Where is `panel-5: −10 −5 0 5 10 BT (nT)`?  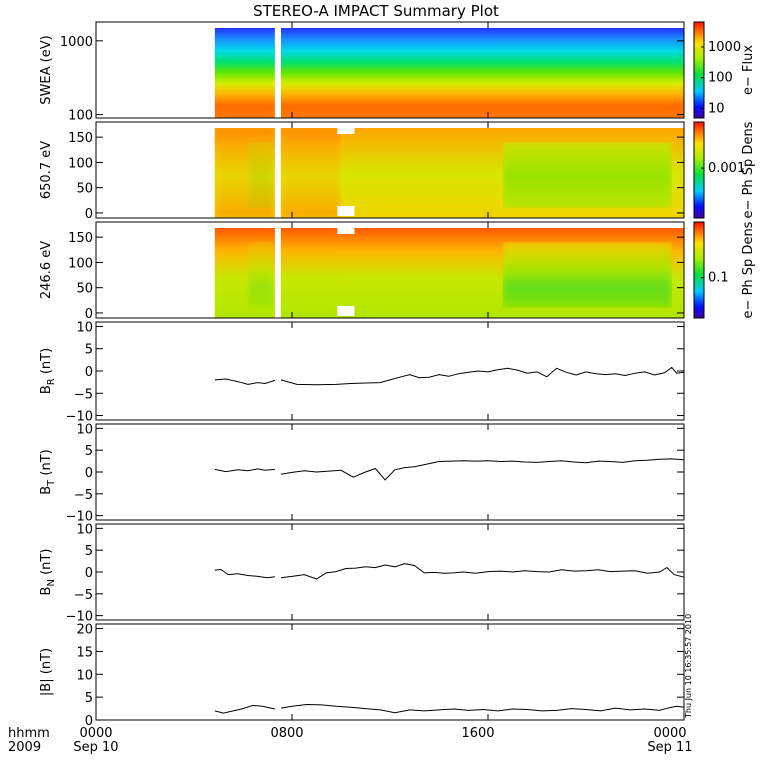 panel-5: −10 −5 0 5 10 BT (nT) is located at coordinates (362, 473).